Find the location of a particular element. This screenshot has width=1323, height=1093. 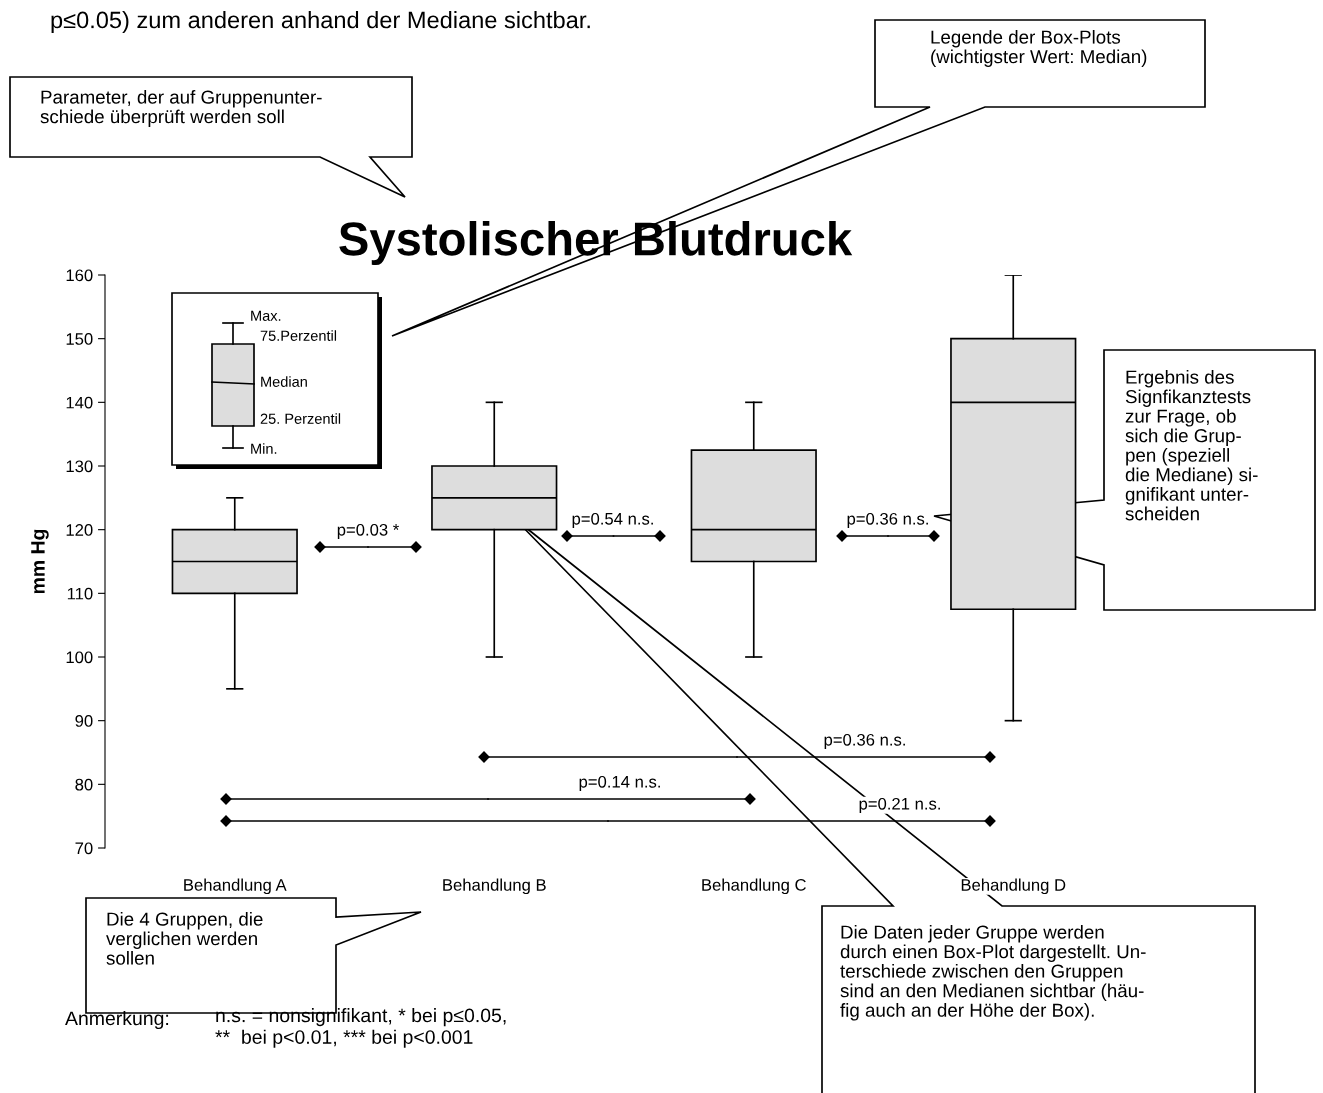

y-tick-label: 150 is located at coordinates (79, 339).